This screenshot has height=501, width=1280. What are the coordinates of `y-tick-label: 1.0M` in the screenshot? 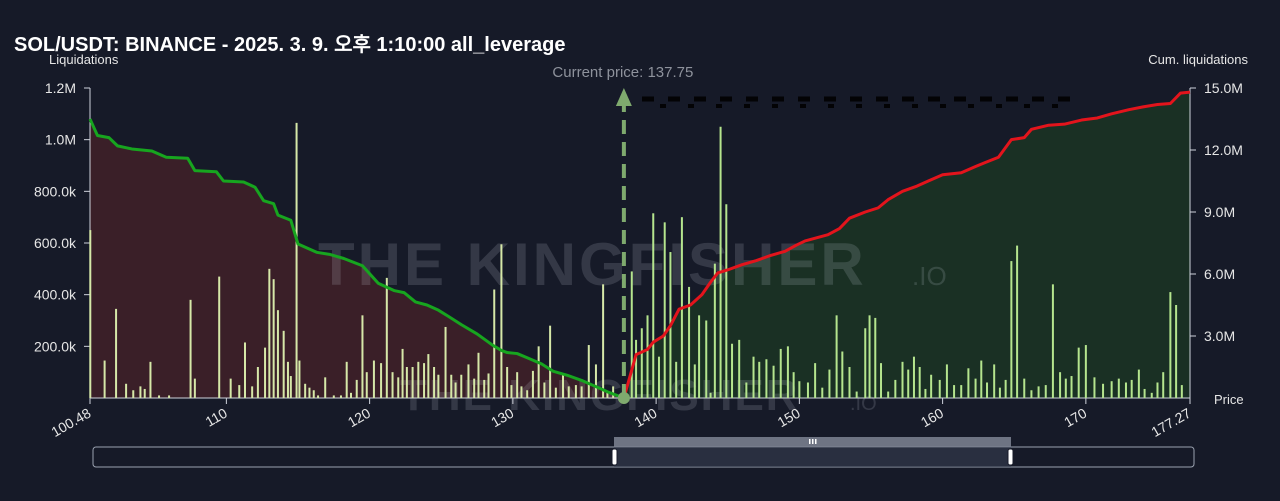 It's located at (60, 140).